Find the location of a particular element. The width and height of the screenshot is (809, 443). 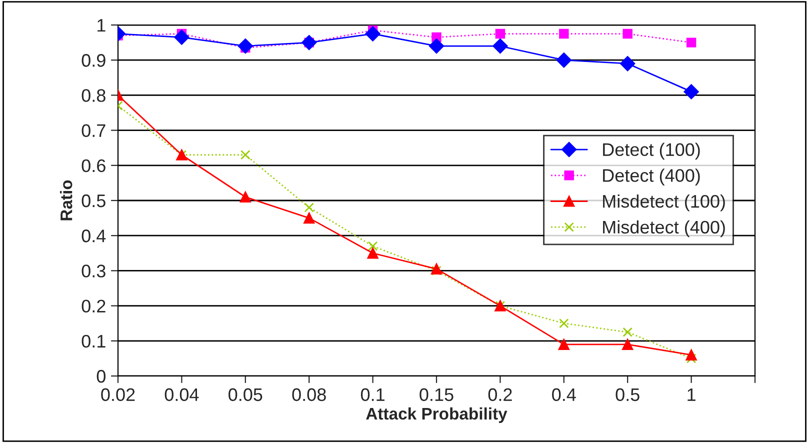

y-tick-label: 0.9 is located at coordinates (94, 60).